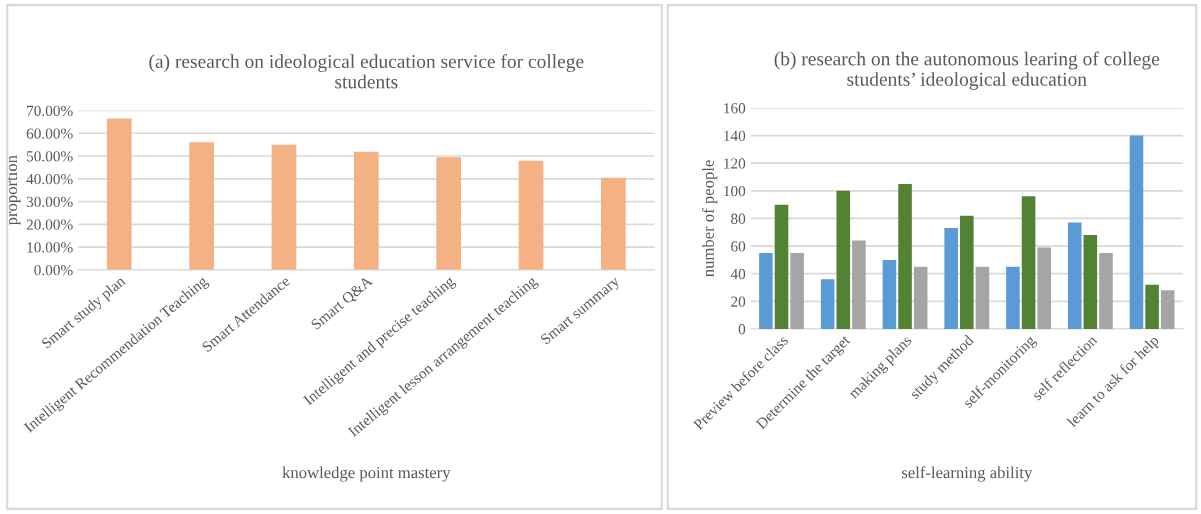  What do you see at coordinates (49, 156) in the screenshot?
I see `y-tick-label: 50.00%` at bounding box center [49, 156].